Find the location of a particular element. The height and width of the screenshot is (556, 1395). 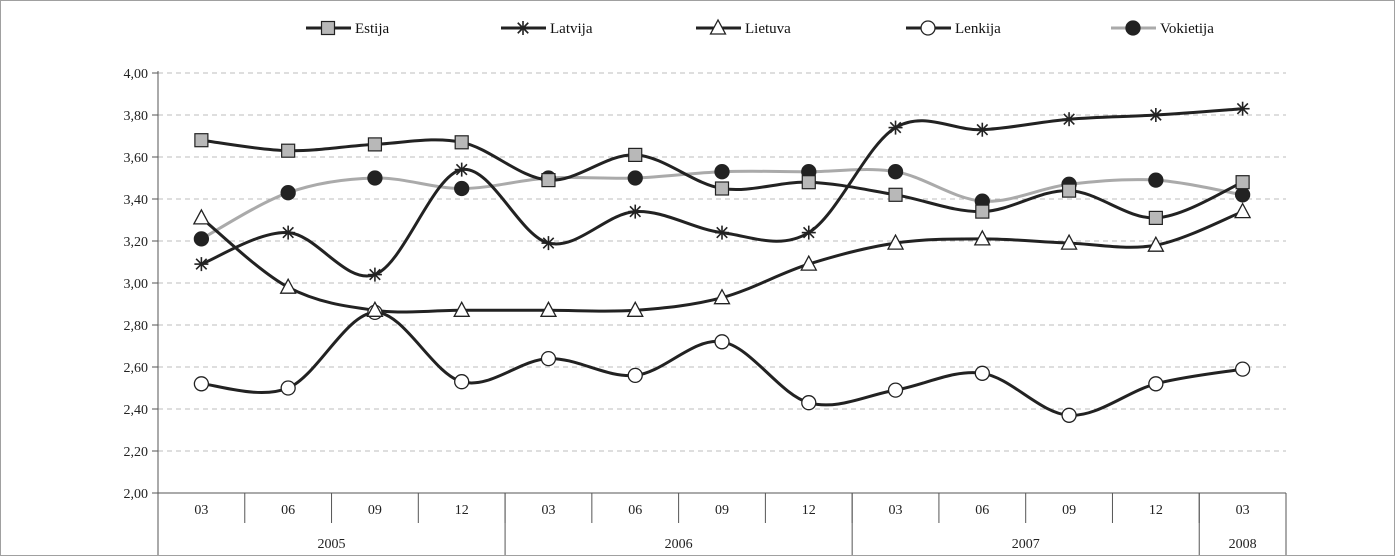

y-tick-label: 3,80 is located at coordinates (136, 116).